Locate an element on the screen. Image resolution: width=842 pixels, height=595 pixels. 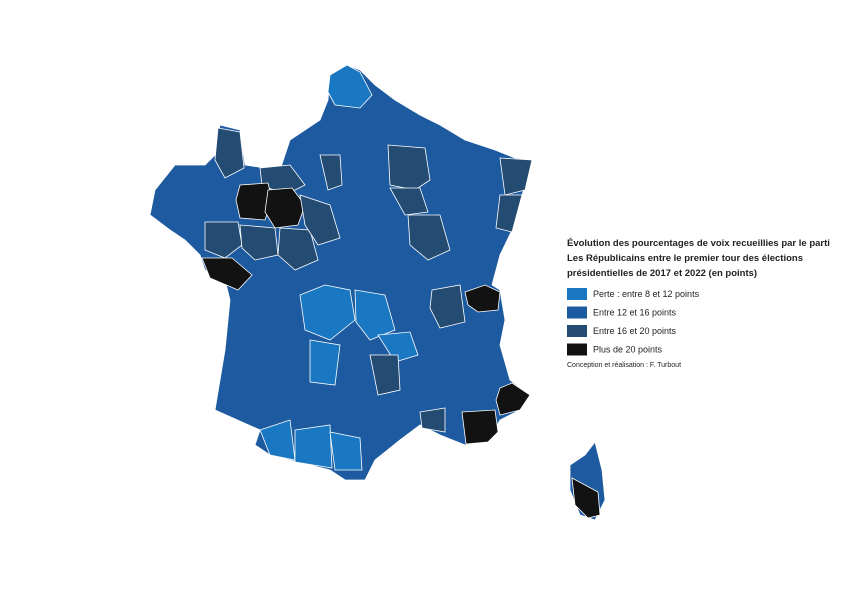
legend-label: Plus de 20 points is located at coordinates (628, 349).